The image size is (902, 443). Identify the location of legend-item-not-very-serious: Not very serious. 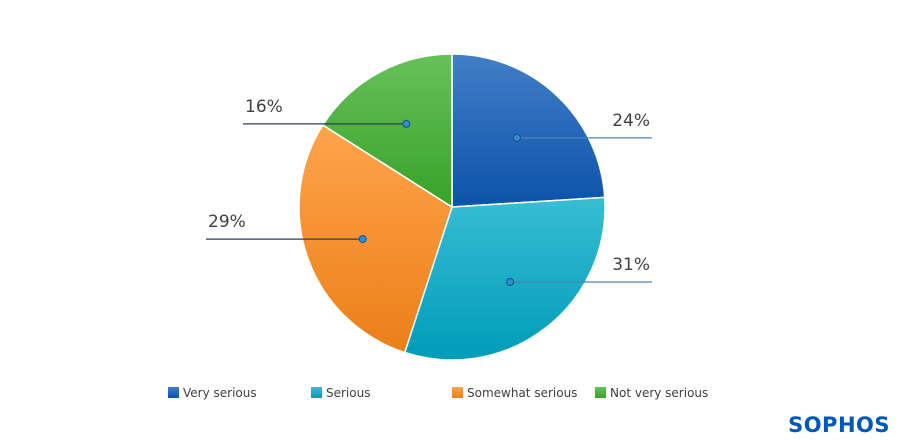
(651, 393).